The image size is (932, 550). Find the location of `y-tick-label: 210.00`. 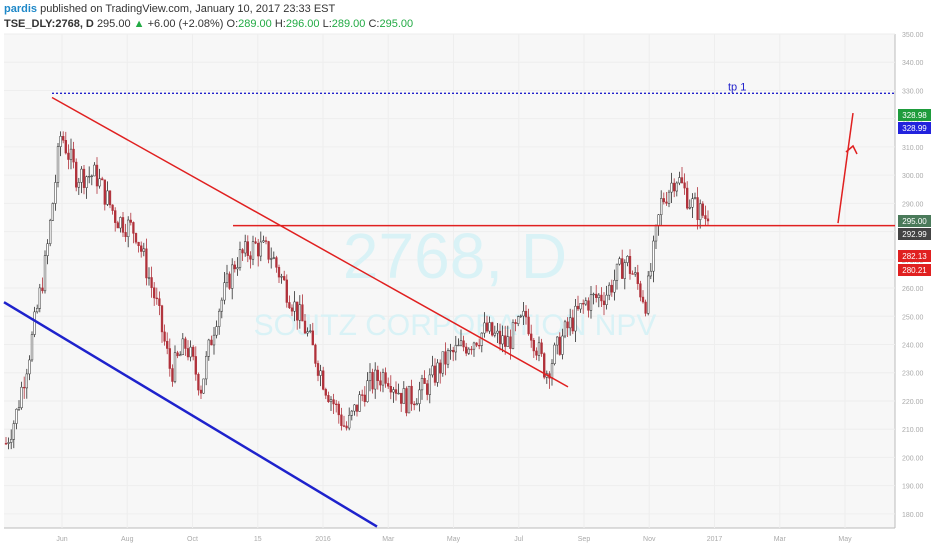

y-tick-label: 210.00 is located at coordinates (913, 430).